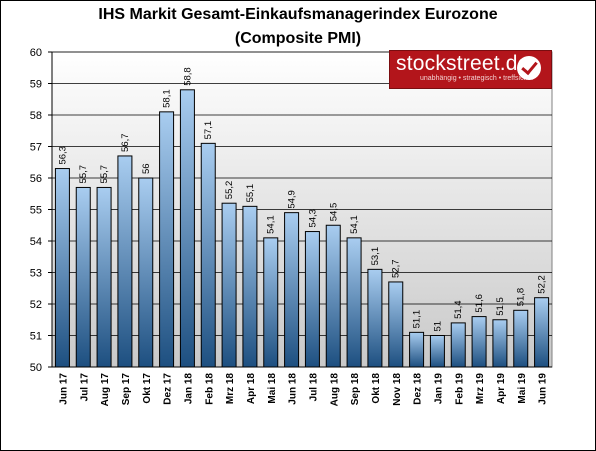 This screenshot has width=596, height=451. I want to click on x-tick-label: Apr 19, so click(501, 389).